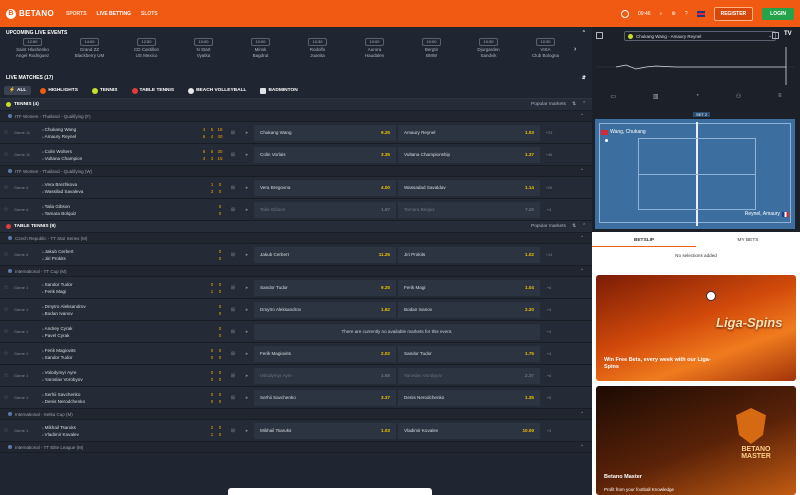 The height and width of the screenshot is (495, 800). I want to click on more-markets-count: +26, so click(549, 187).